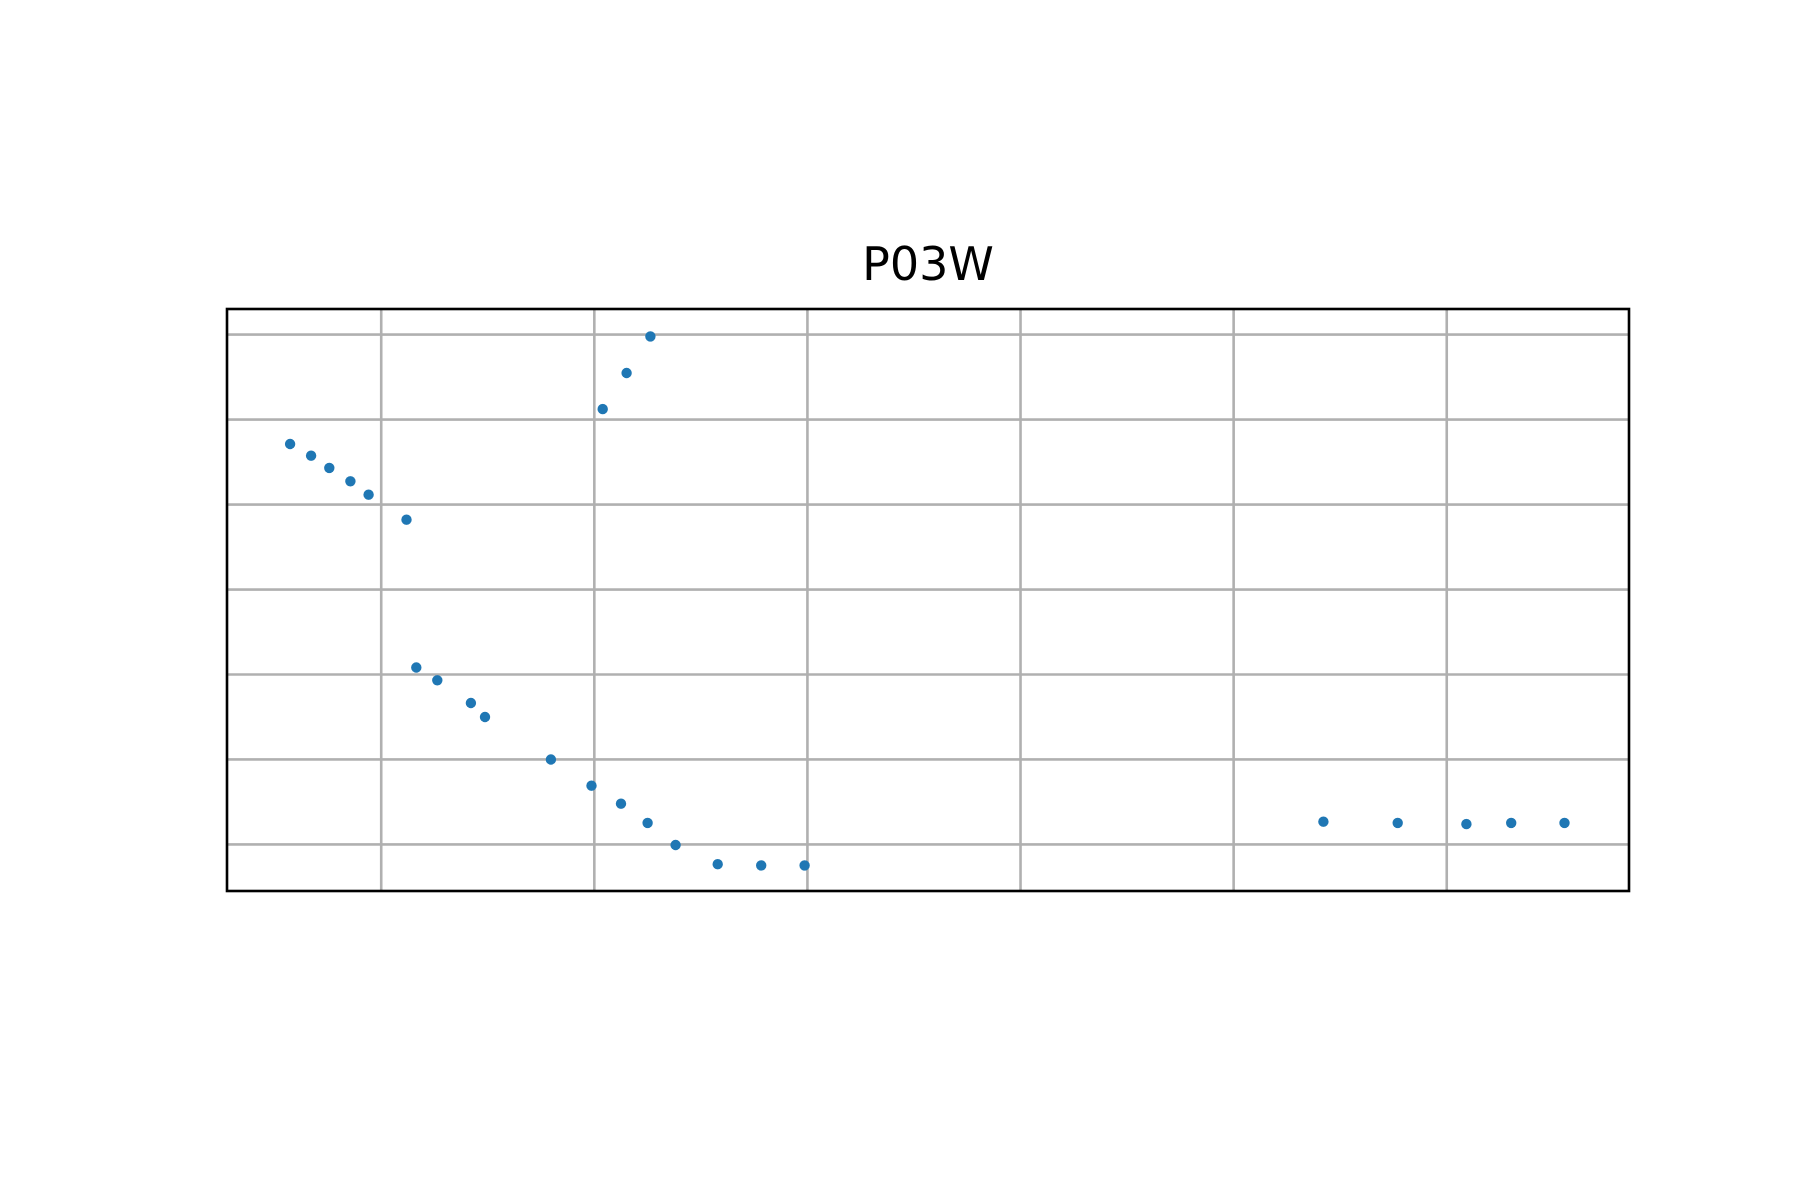  I want to click on chart-title: P03W, so click(928, 264).